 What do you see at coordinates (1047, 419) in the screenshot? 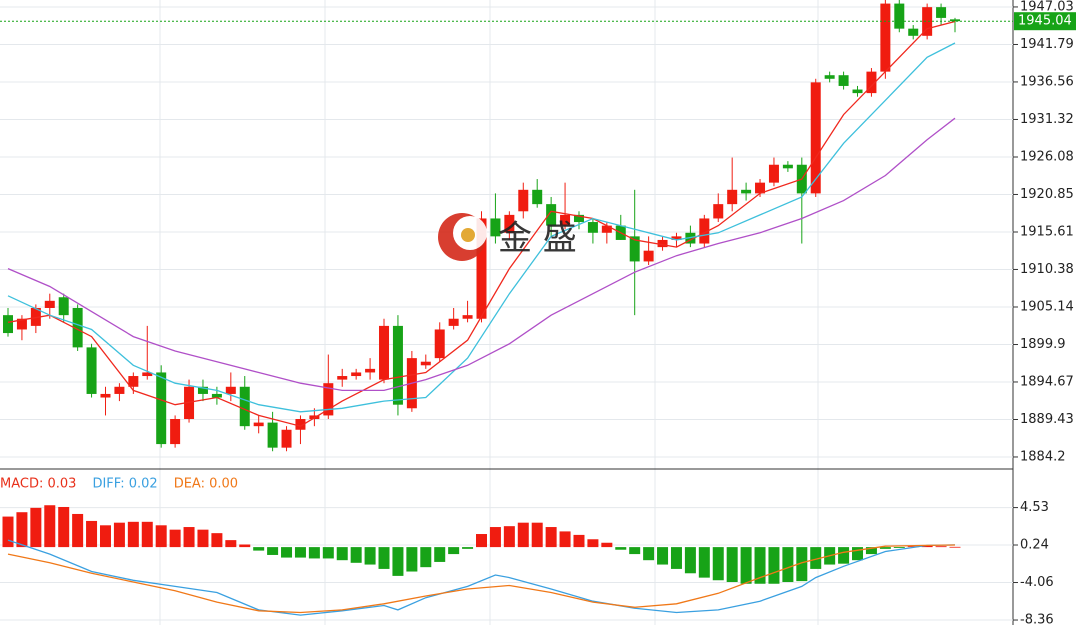
I see `y-tick-label: 1889.43` at bounding box center [1047, 419].